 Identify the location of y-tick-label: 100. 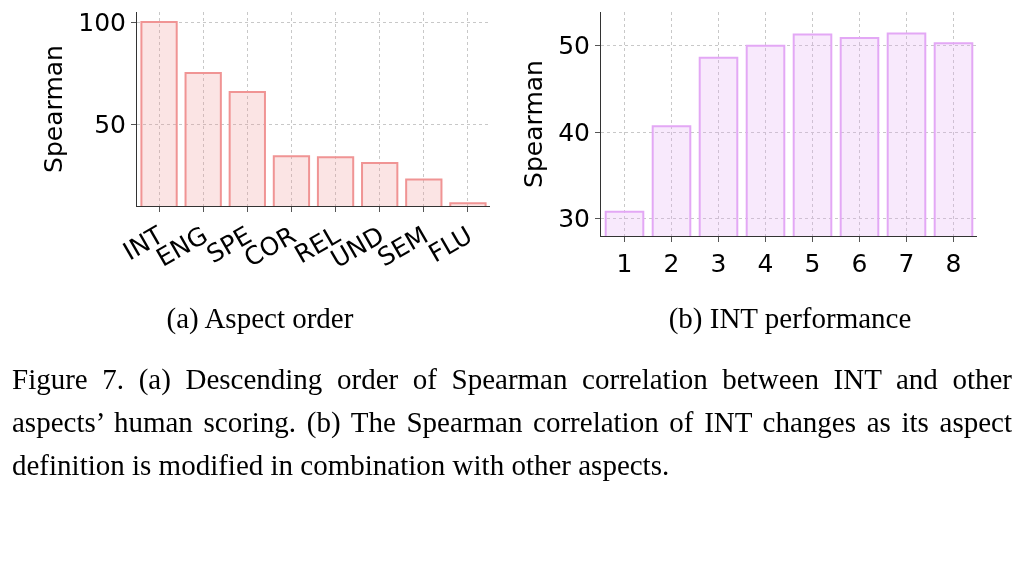
(102, 22).